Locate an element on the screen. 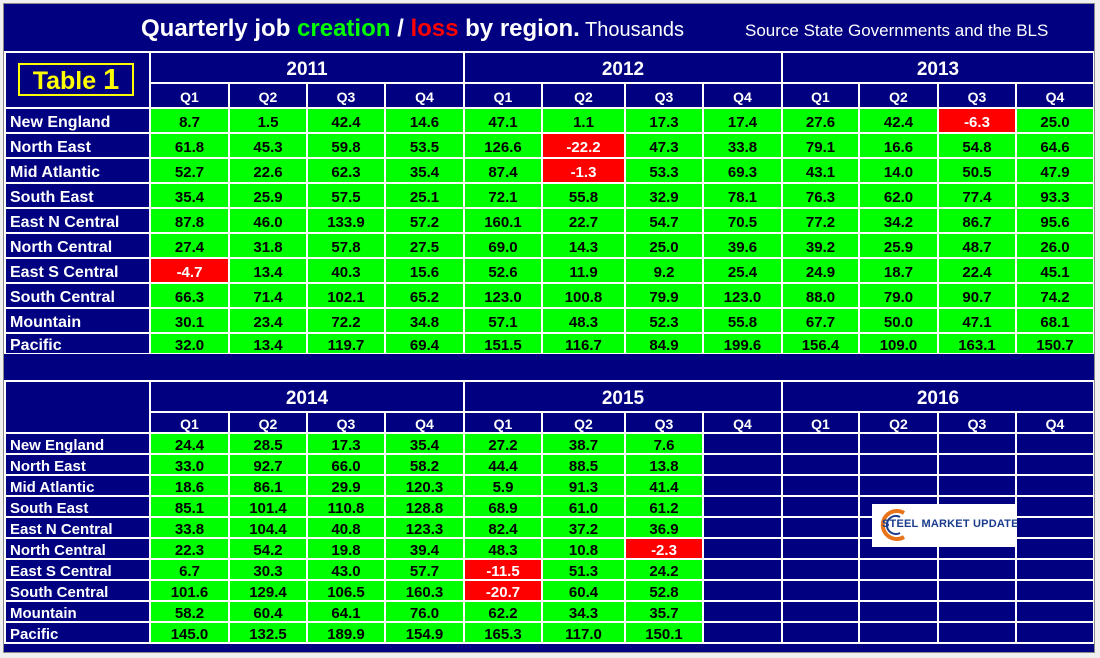 The image size is (1100, 658). table-cell: 25.1 is located at coordinates (424, 195).